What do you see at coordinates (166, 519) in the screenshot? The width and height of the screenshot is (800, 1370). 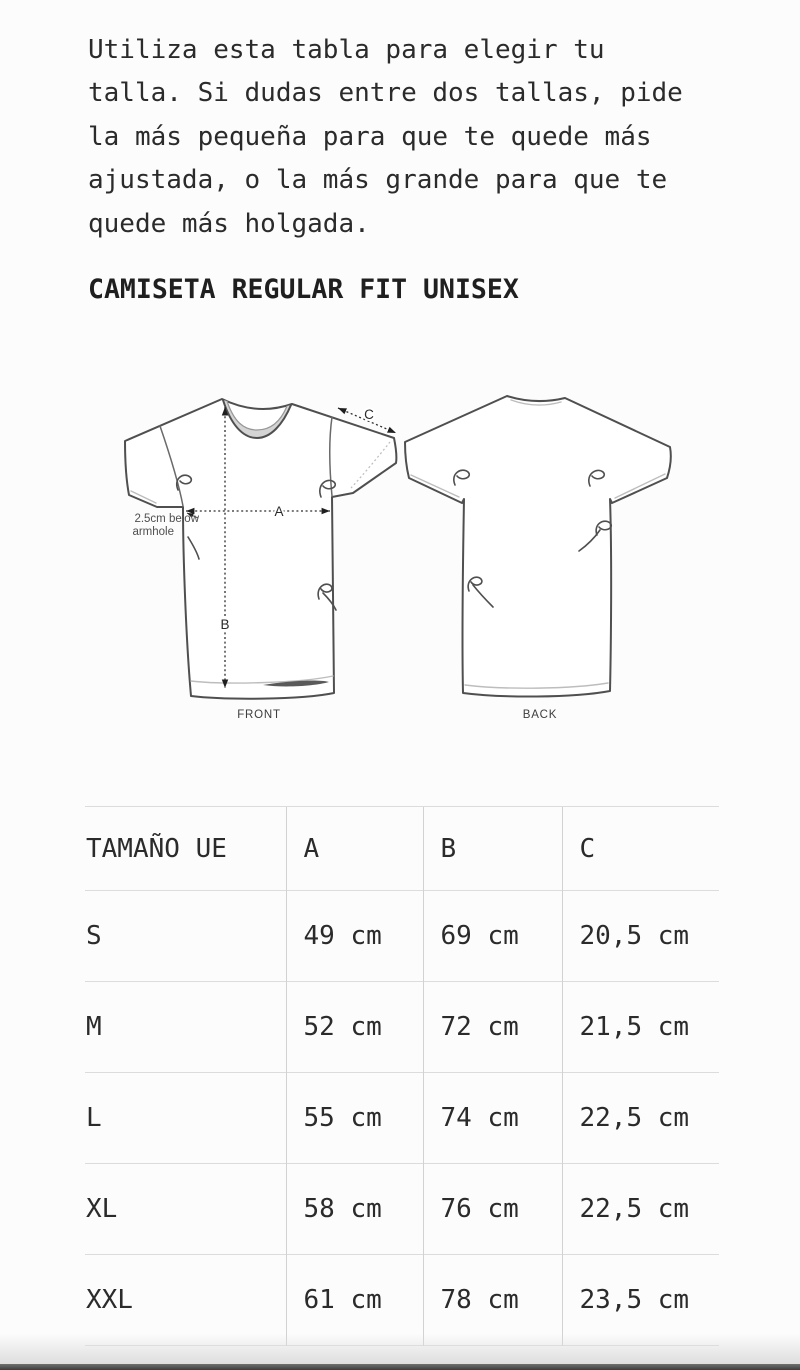 I see `armhole-note-line1: 2.5cm below` at bounding box center [166, 519].